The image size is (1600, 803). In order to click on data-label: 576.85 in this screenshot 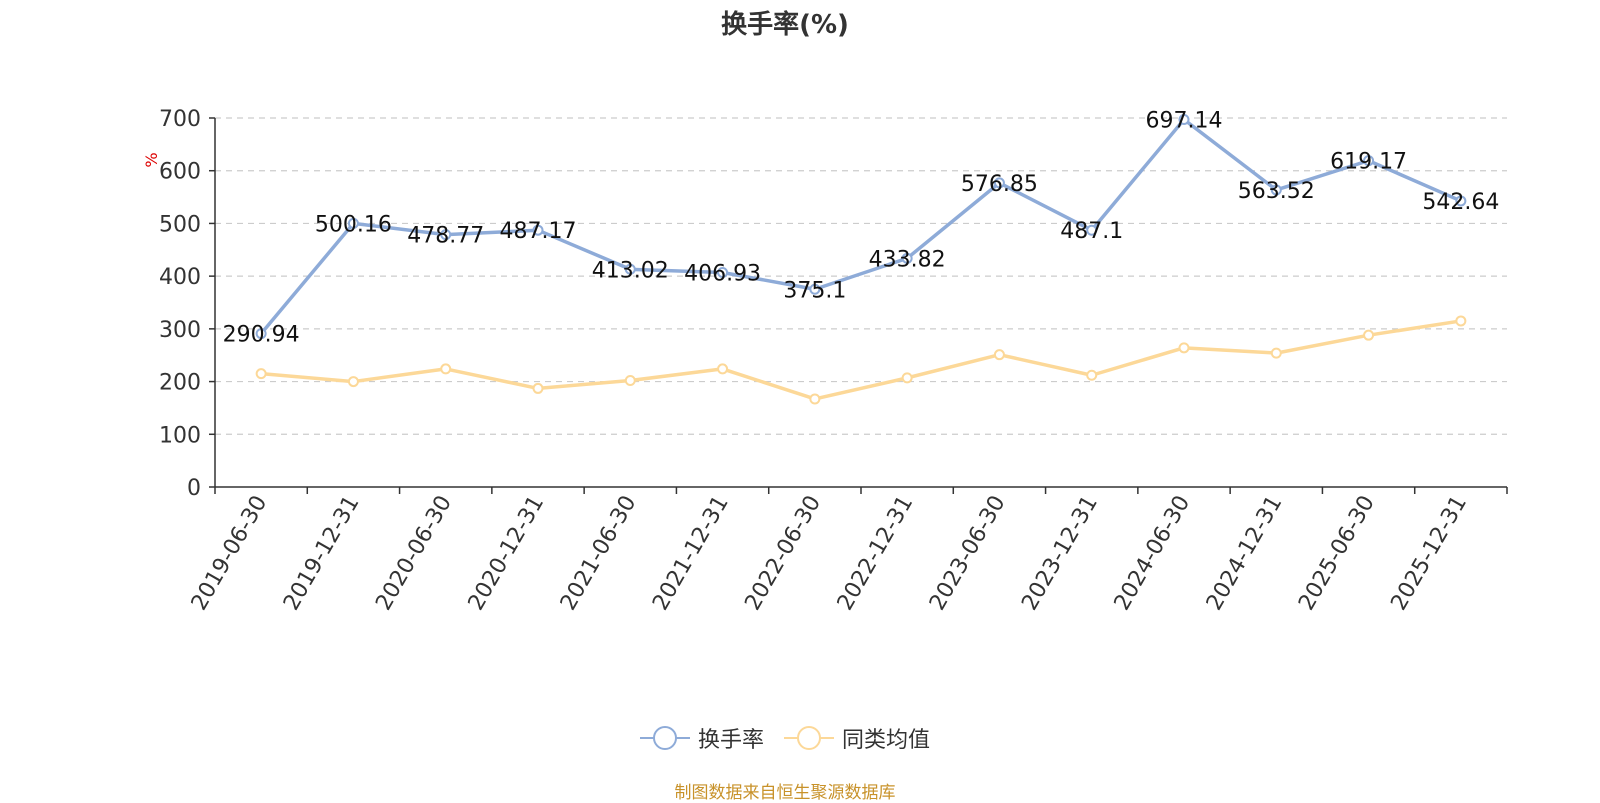, I will do `click(999, 184)`.